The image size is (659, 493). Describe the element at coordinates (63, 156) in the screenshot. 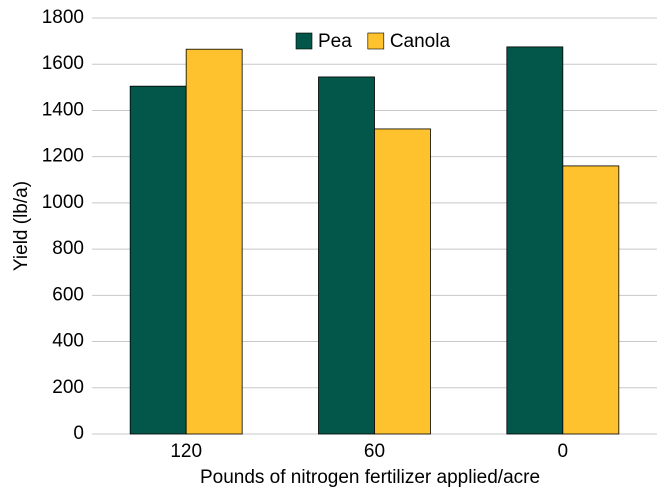

I see `y-tick-label: 1200` at that location.